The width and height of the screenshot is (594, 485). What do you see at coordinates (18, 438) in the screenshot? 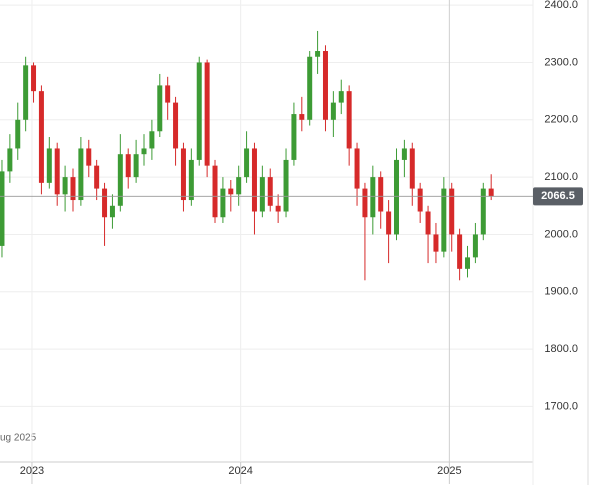
I see `annotation: ug 2025` at bounding box center [18, 438].